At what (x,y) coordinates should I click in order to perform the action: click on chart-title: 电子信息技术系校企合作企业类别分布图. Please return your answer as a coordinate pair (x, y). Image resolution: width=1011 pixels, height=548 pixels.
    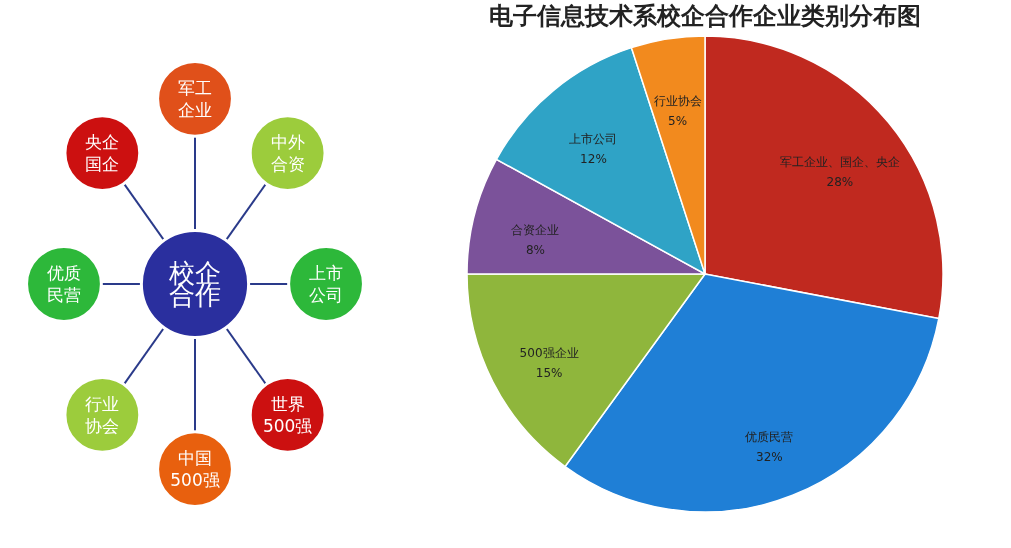
    Looking at the image, I should click on (705, 16).